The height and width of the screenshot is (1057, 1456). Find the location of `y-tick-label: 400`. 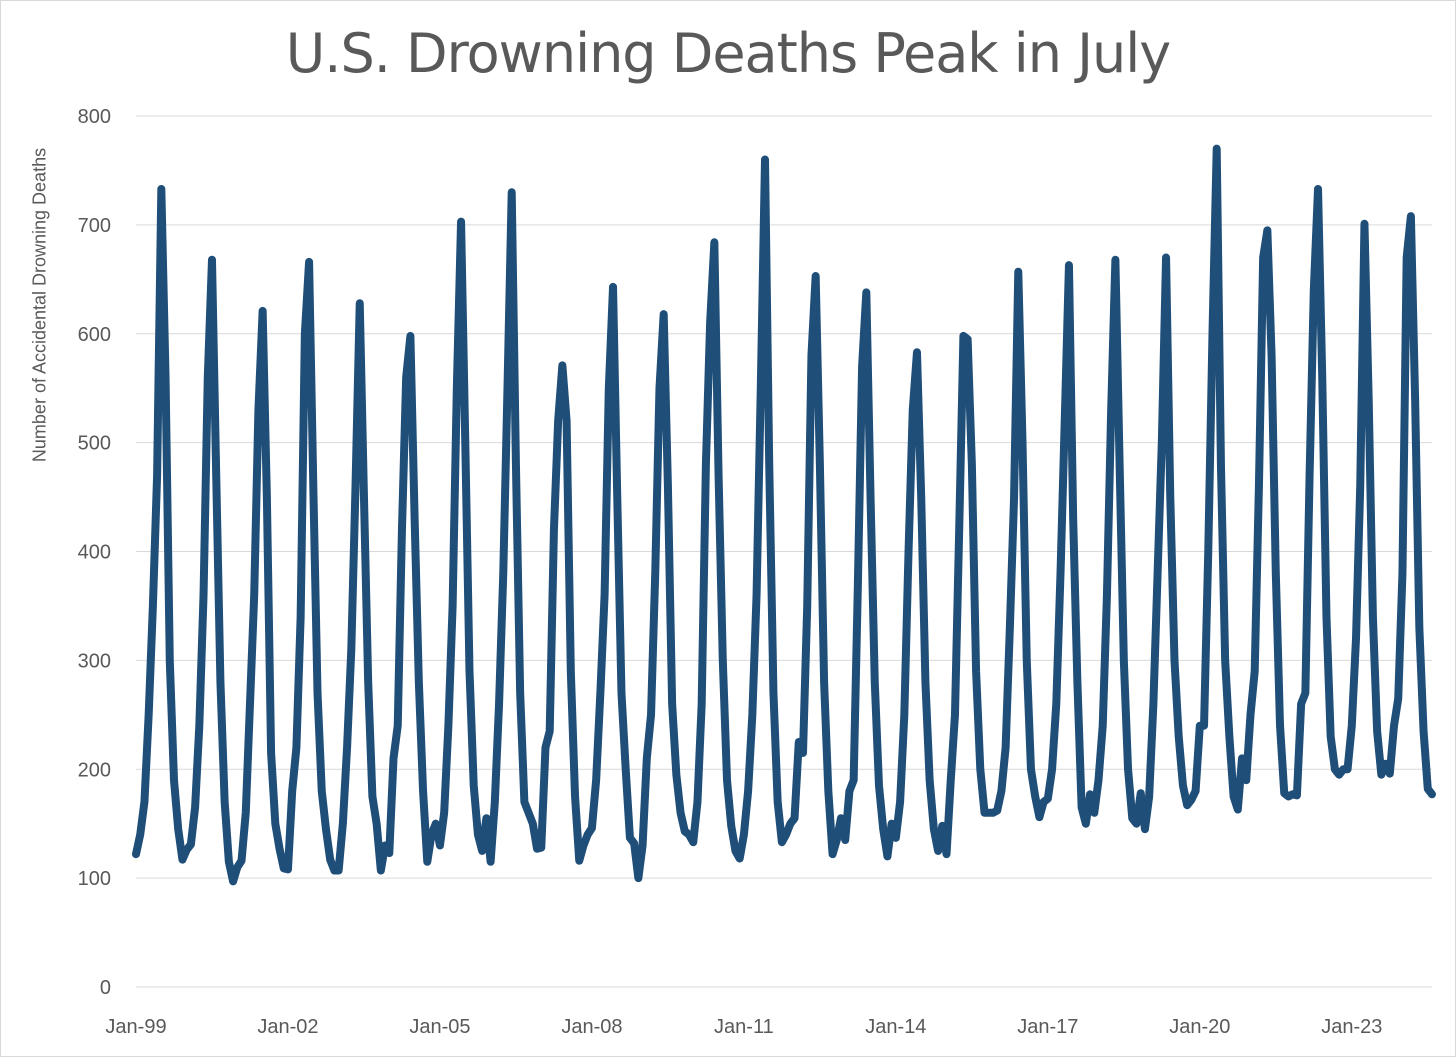

y-tick-label: 400 is located at coordinates (94, 553).